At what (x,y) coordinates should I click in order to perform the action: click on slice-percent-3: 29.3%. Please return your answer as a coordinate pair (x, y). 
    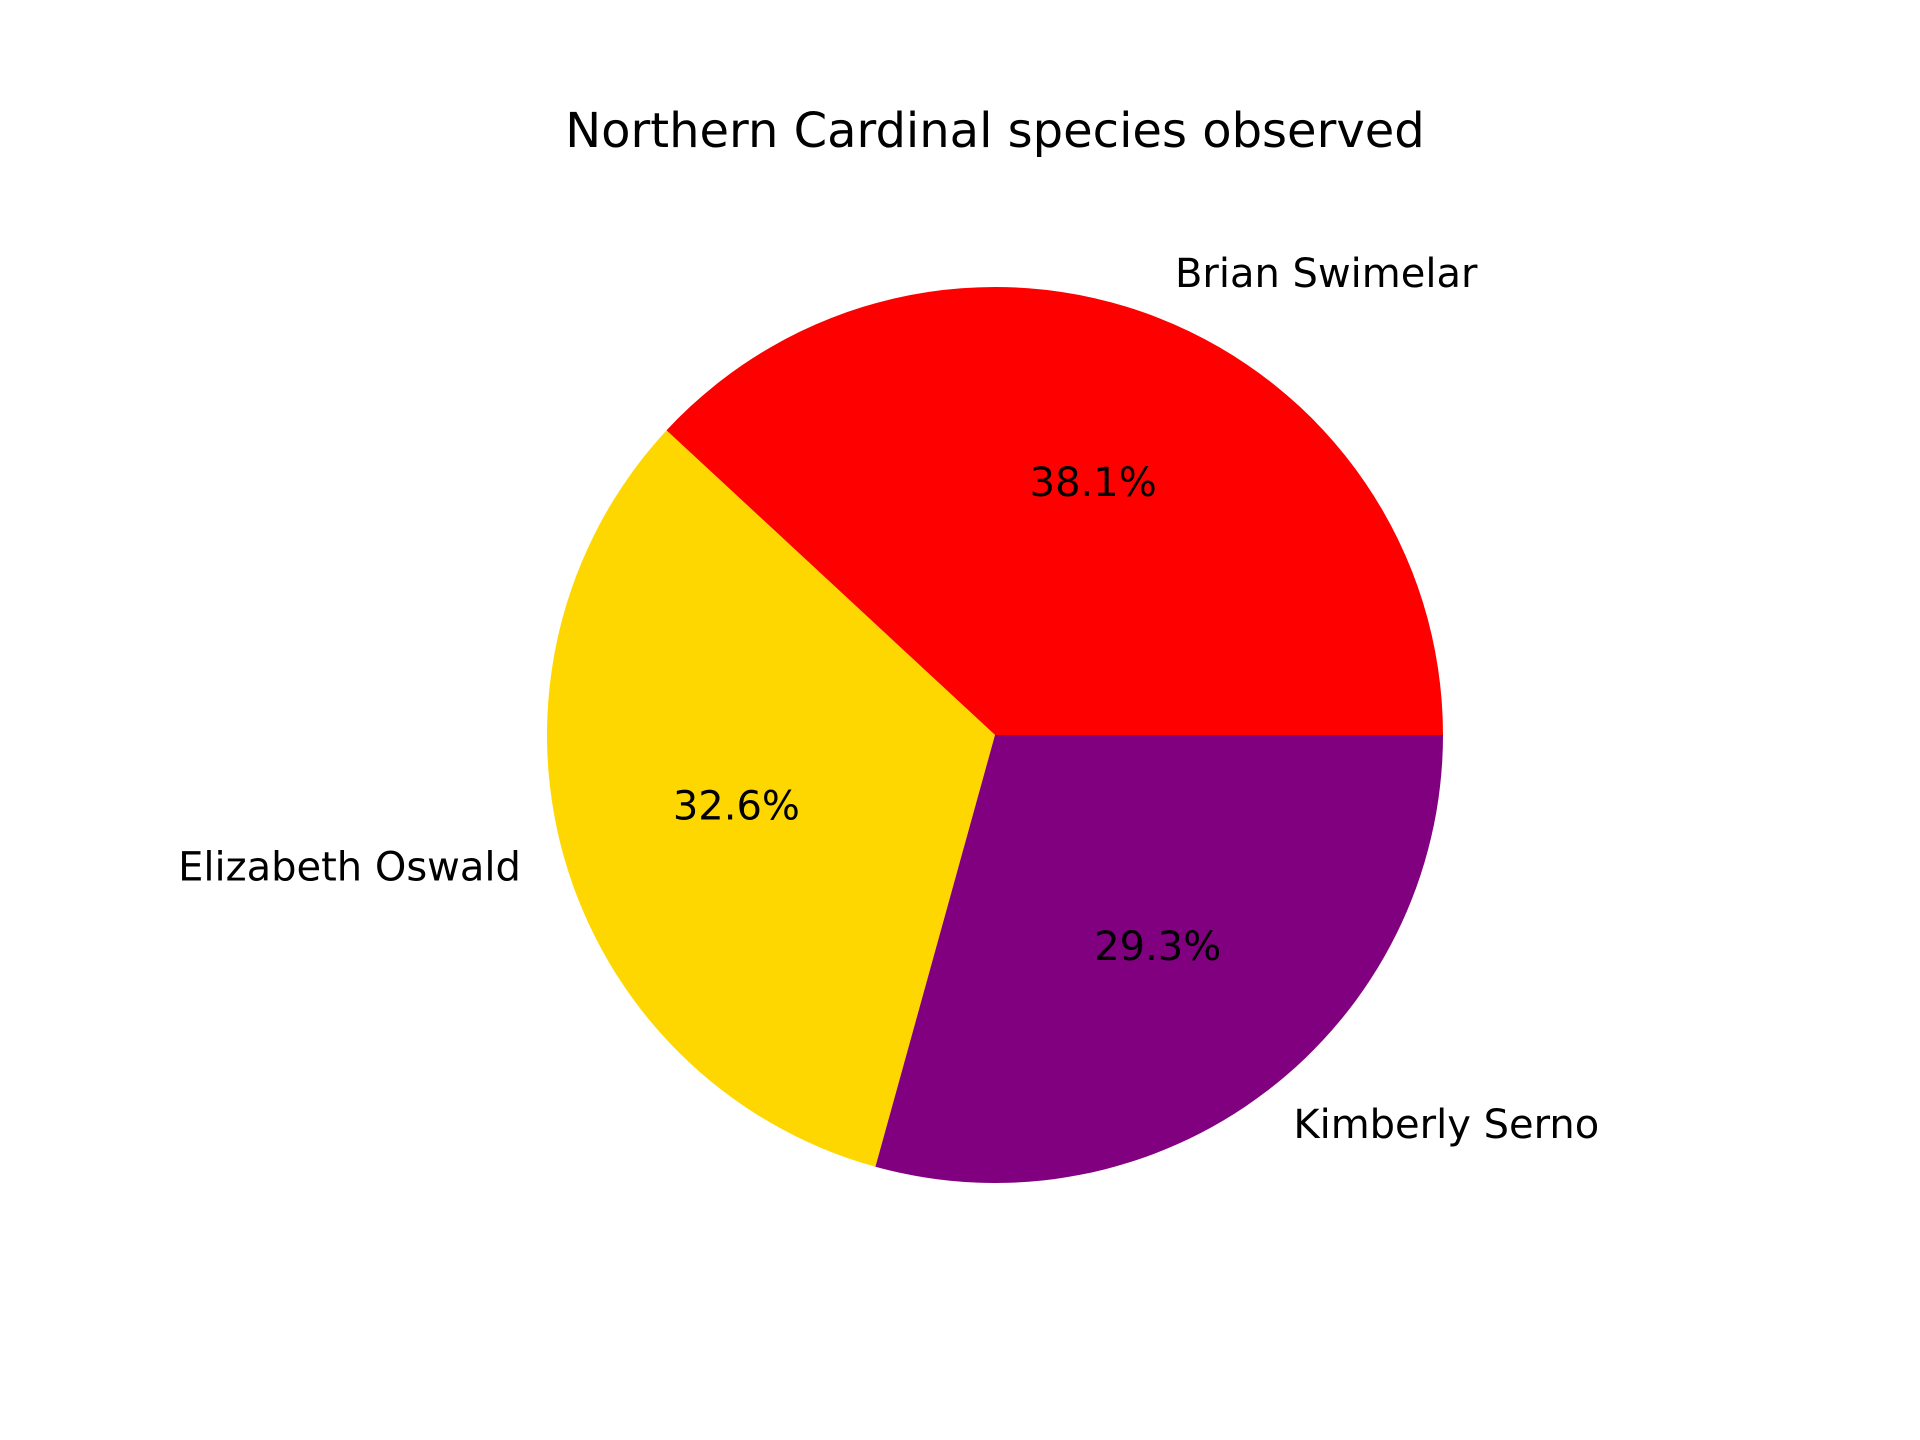
    Looking at the image, I should click on (1157, 947).